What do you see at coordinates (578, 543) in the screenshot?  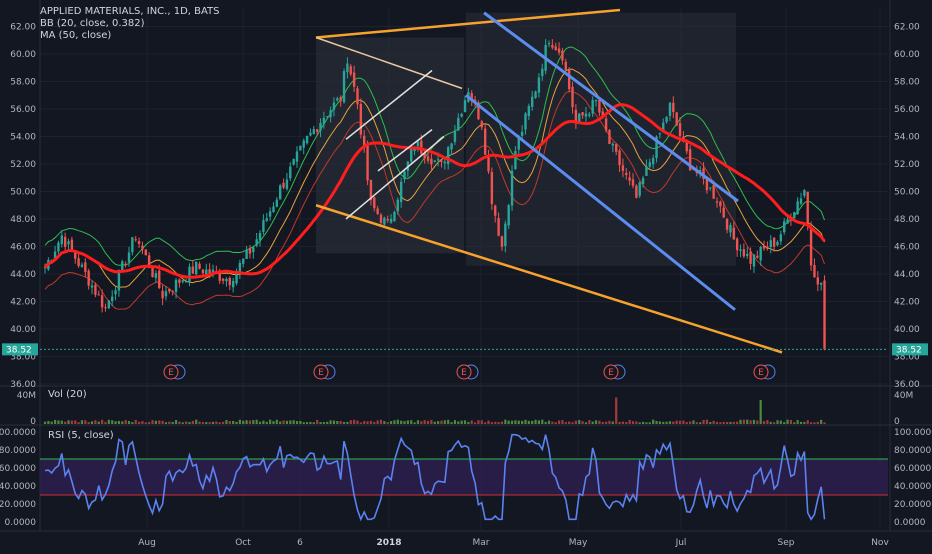 I see `x-tick-label: May` at bounding box center [578, 543].